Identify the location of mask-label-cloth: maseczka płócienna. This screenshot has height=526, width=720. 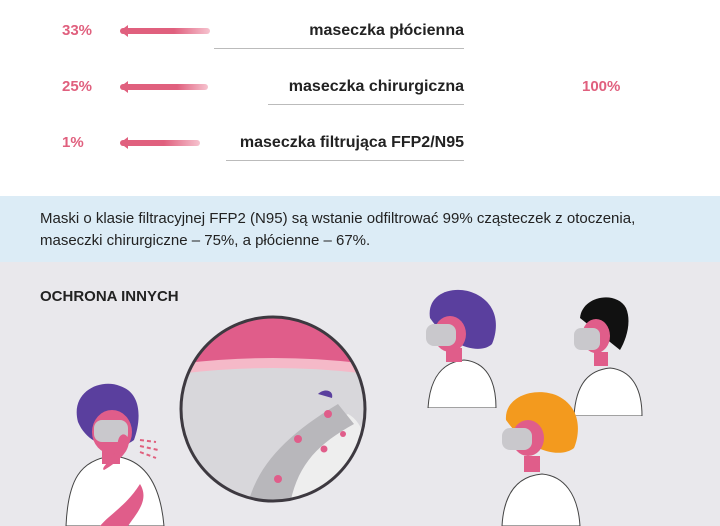
(386, 30).